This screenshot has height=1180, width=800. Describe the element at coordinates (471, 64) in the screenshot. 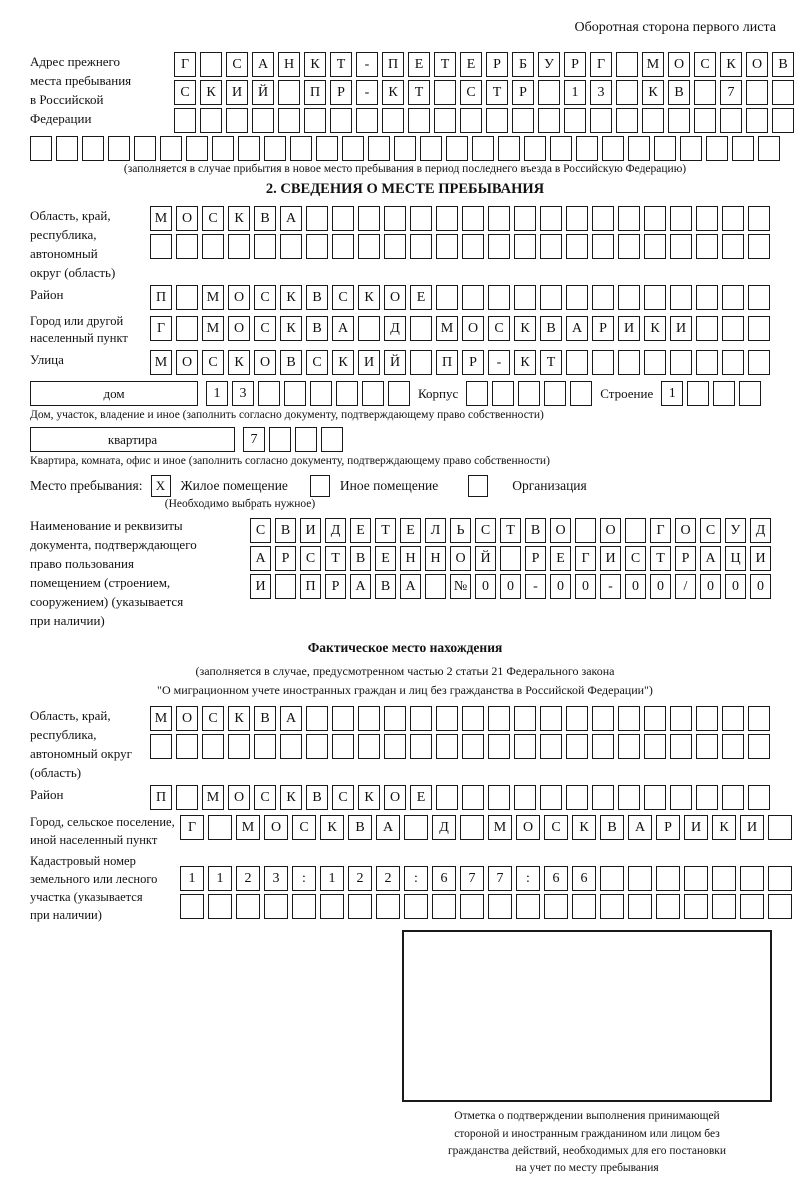

I see `char-cell: Е` at that location.